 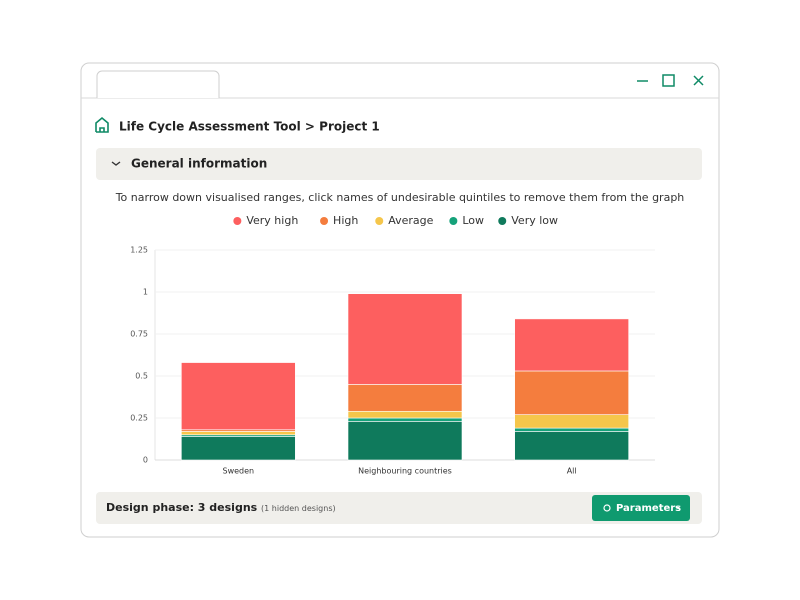 What do you see at coordinates (399, 164) in the screenshot?
I see `accordion-header` at bounding box center [399, 164].